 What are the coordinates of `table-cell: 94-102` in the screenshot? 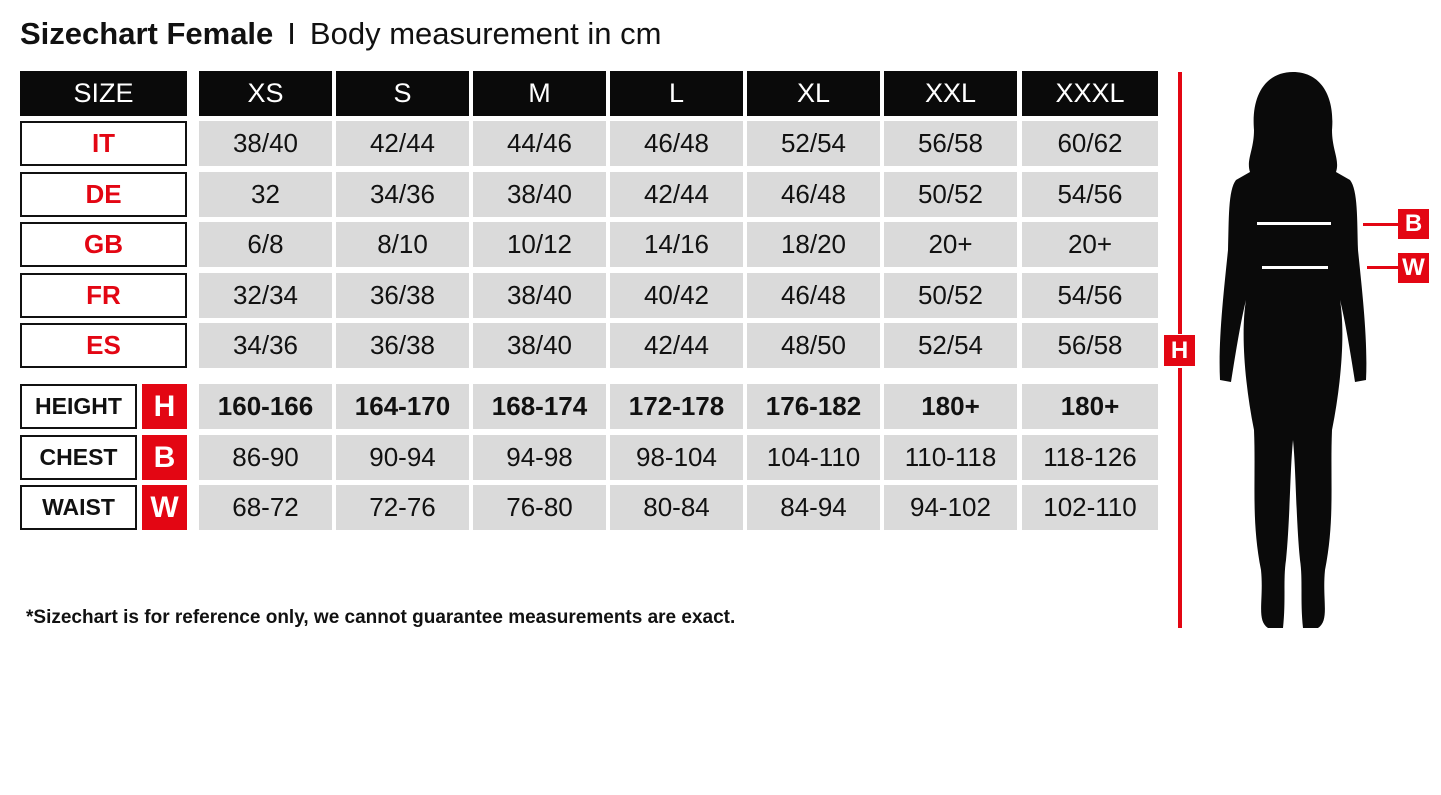 It's located at (950, 507).